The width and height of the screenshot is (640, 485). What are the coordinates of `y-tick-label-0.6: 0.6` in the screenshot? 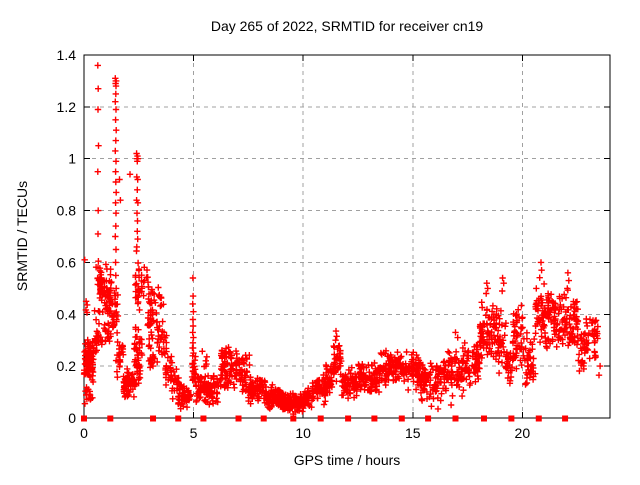 It's located at (67, 262).